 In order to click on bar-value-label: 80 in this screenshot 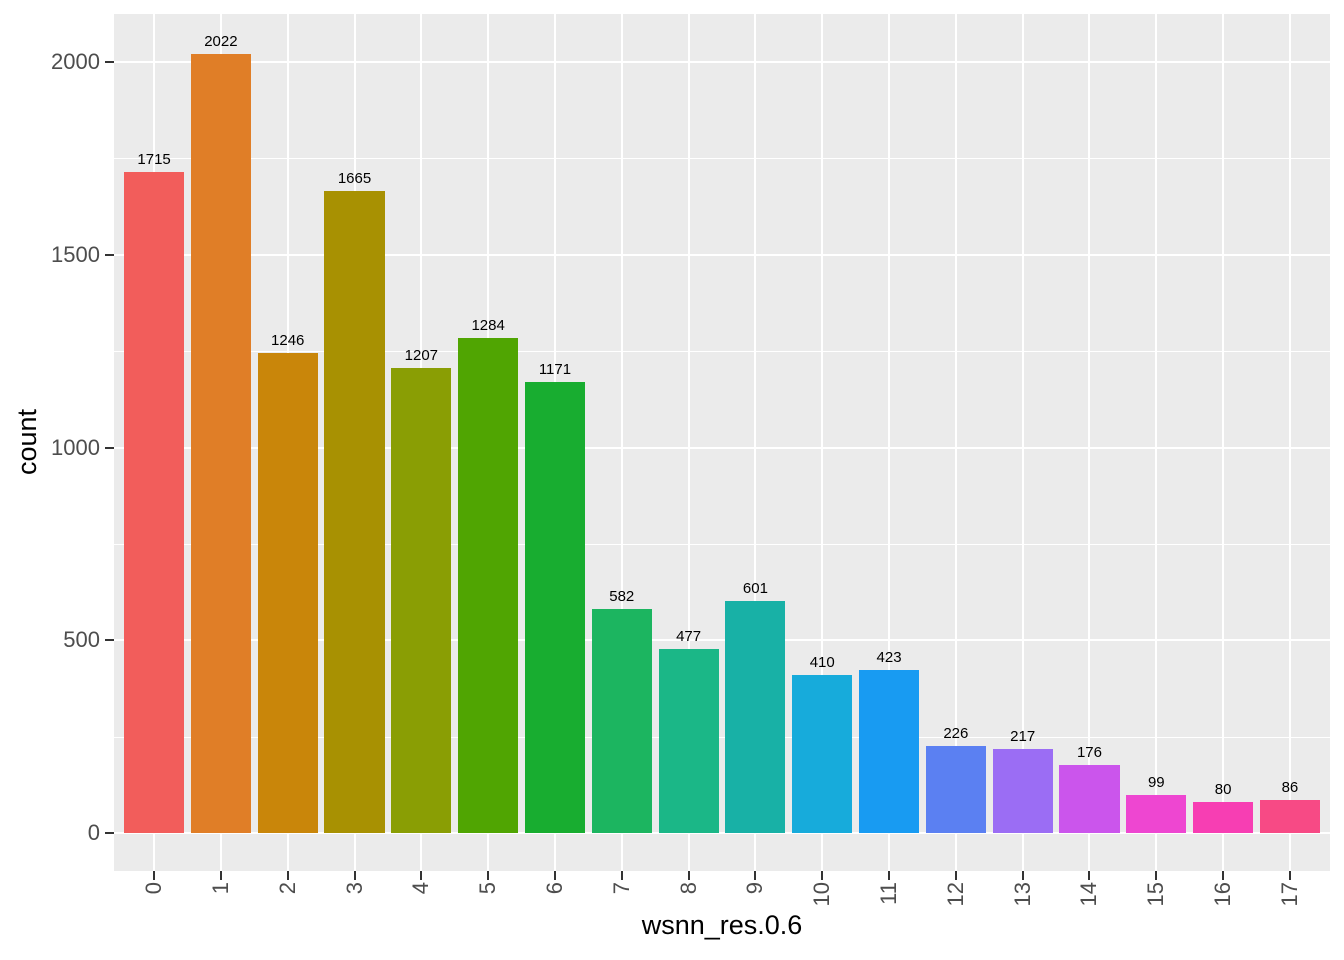, I will do `click(1223, 790)`.